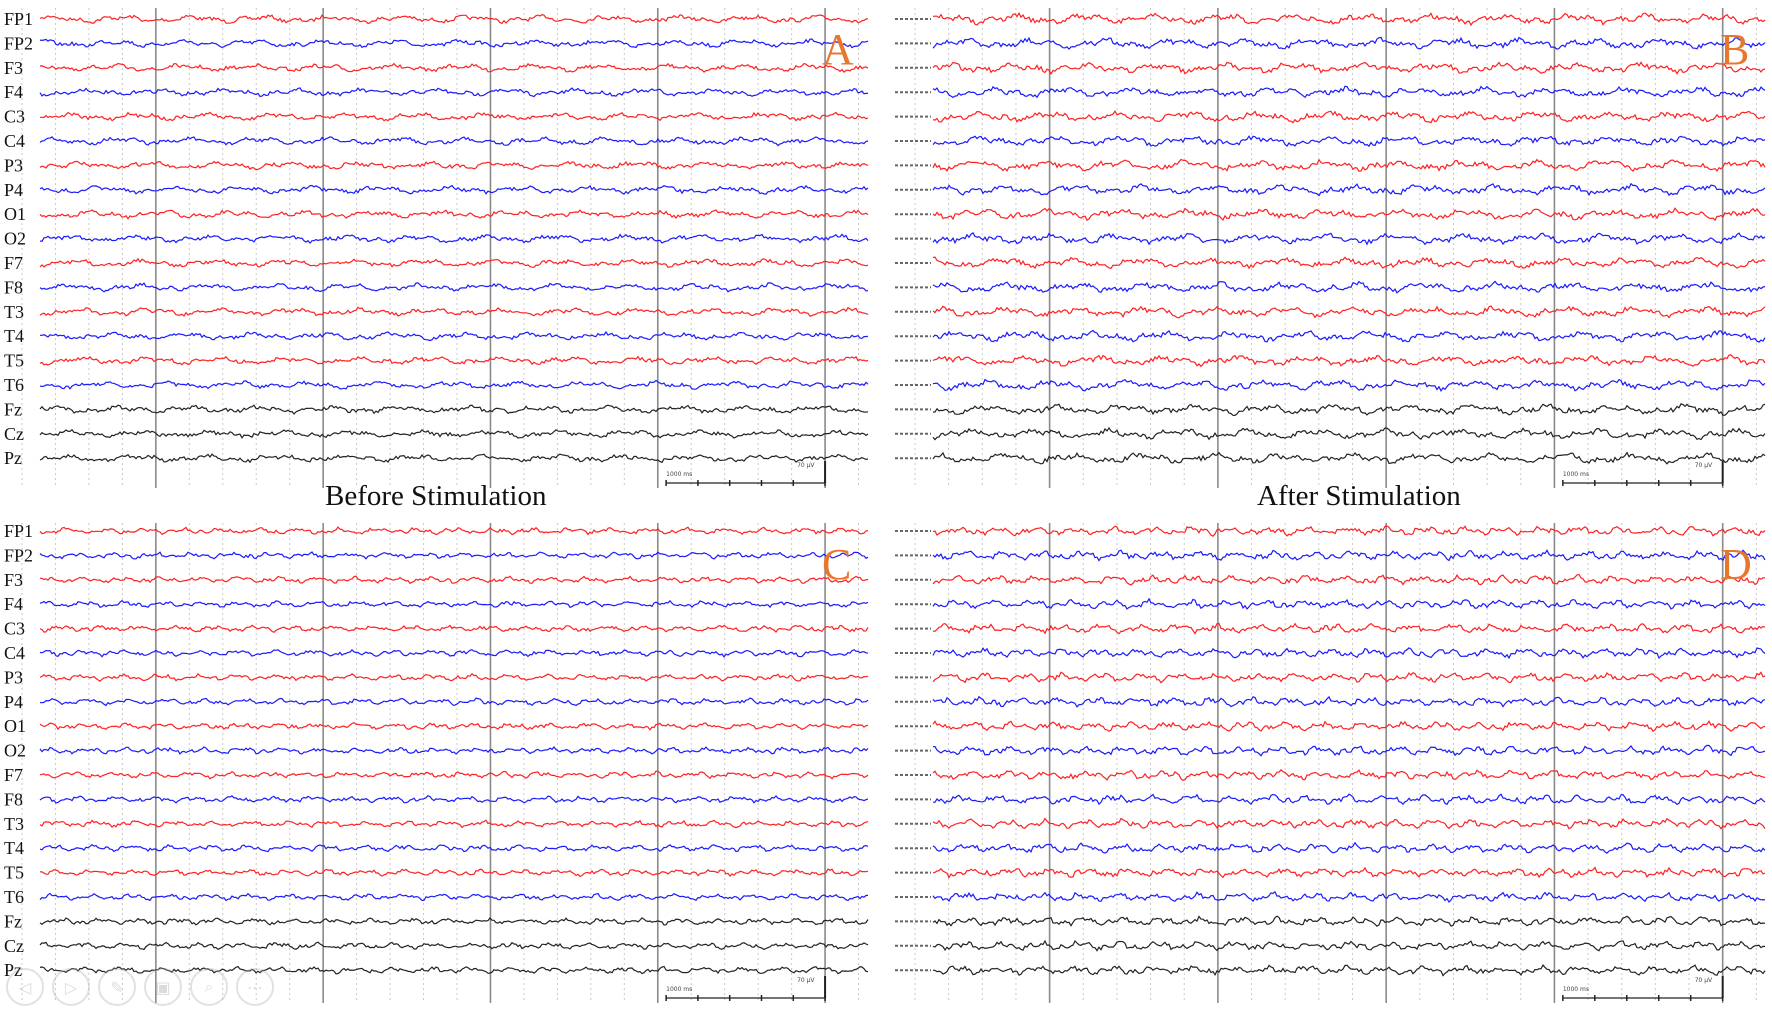 The image size is (1772, 1010). Describe the element at coordinates (13, 677) in the screenshot. I see `channel-label-p3: P3` at that location.